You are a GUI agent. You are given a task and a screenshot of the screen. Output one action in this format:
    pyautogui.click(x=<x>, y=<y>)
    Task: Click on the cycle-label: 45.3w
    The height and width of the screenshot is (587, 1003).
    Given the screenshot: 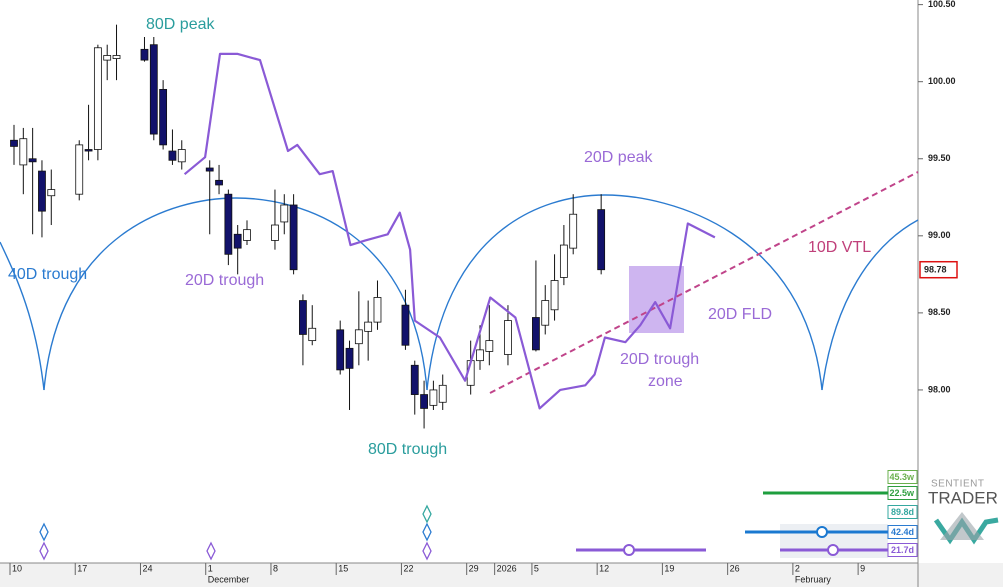 What is the action you would take?
    pyautogui.click(x=902, y=477)
    